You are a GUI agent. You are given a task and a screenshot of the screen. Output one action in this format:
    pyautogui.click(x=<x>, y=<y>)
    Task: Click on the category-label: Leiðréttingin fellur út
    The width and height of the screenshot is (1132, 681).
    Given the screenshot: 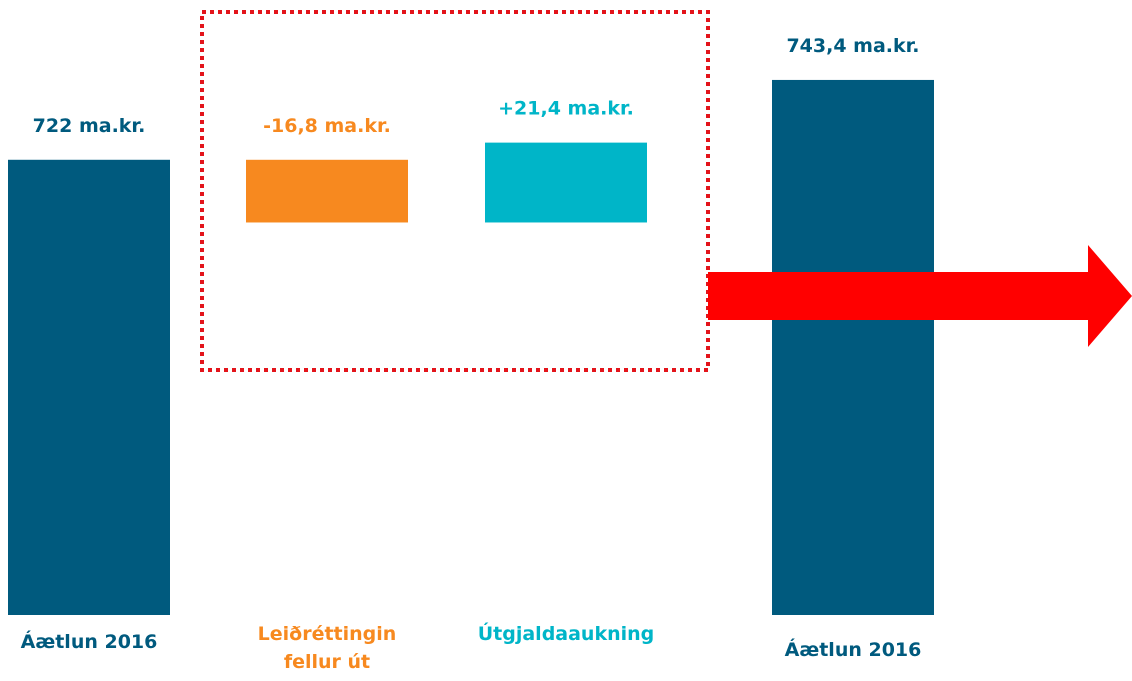 What is the action you would take?
    pyautogui.click(x=327, y=648)
    